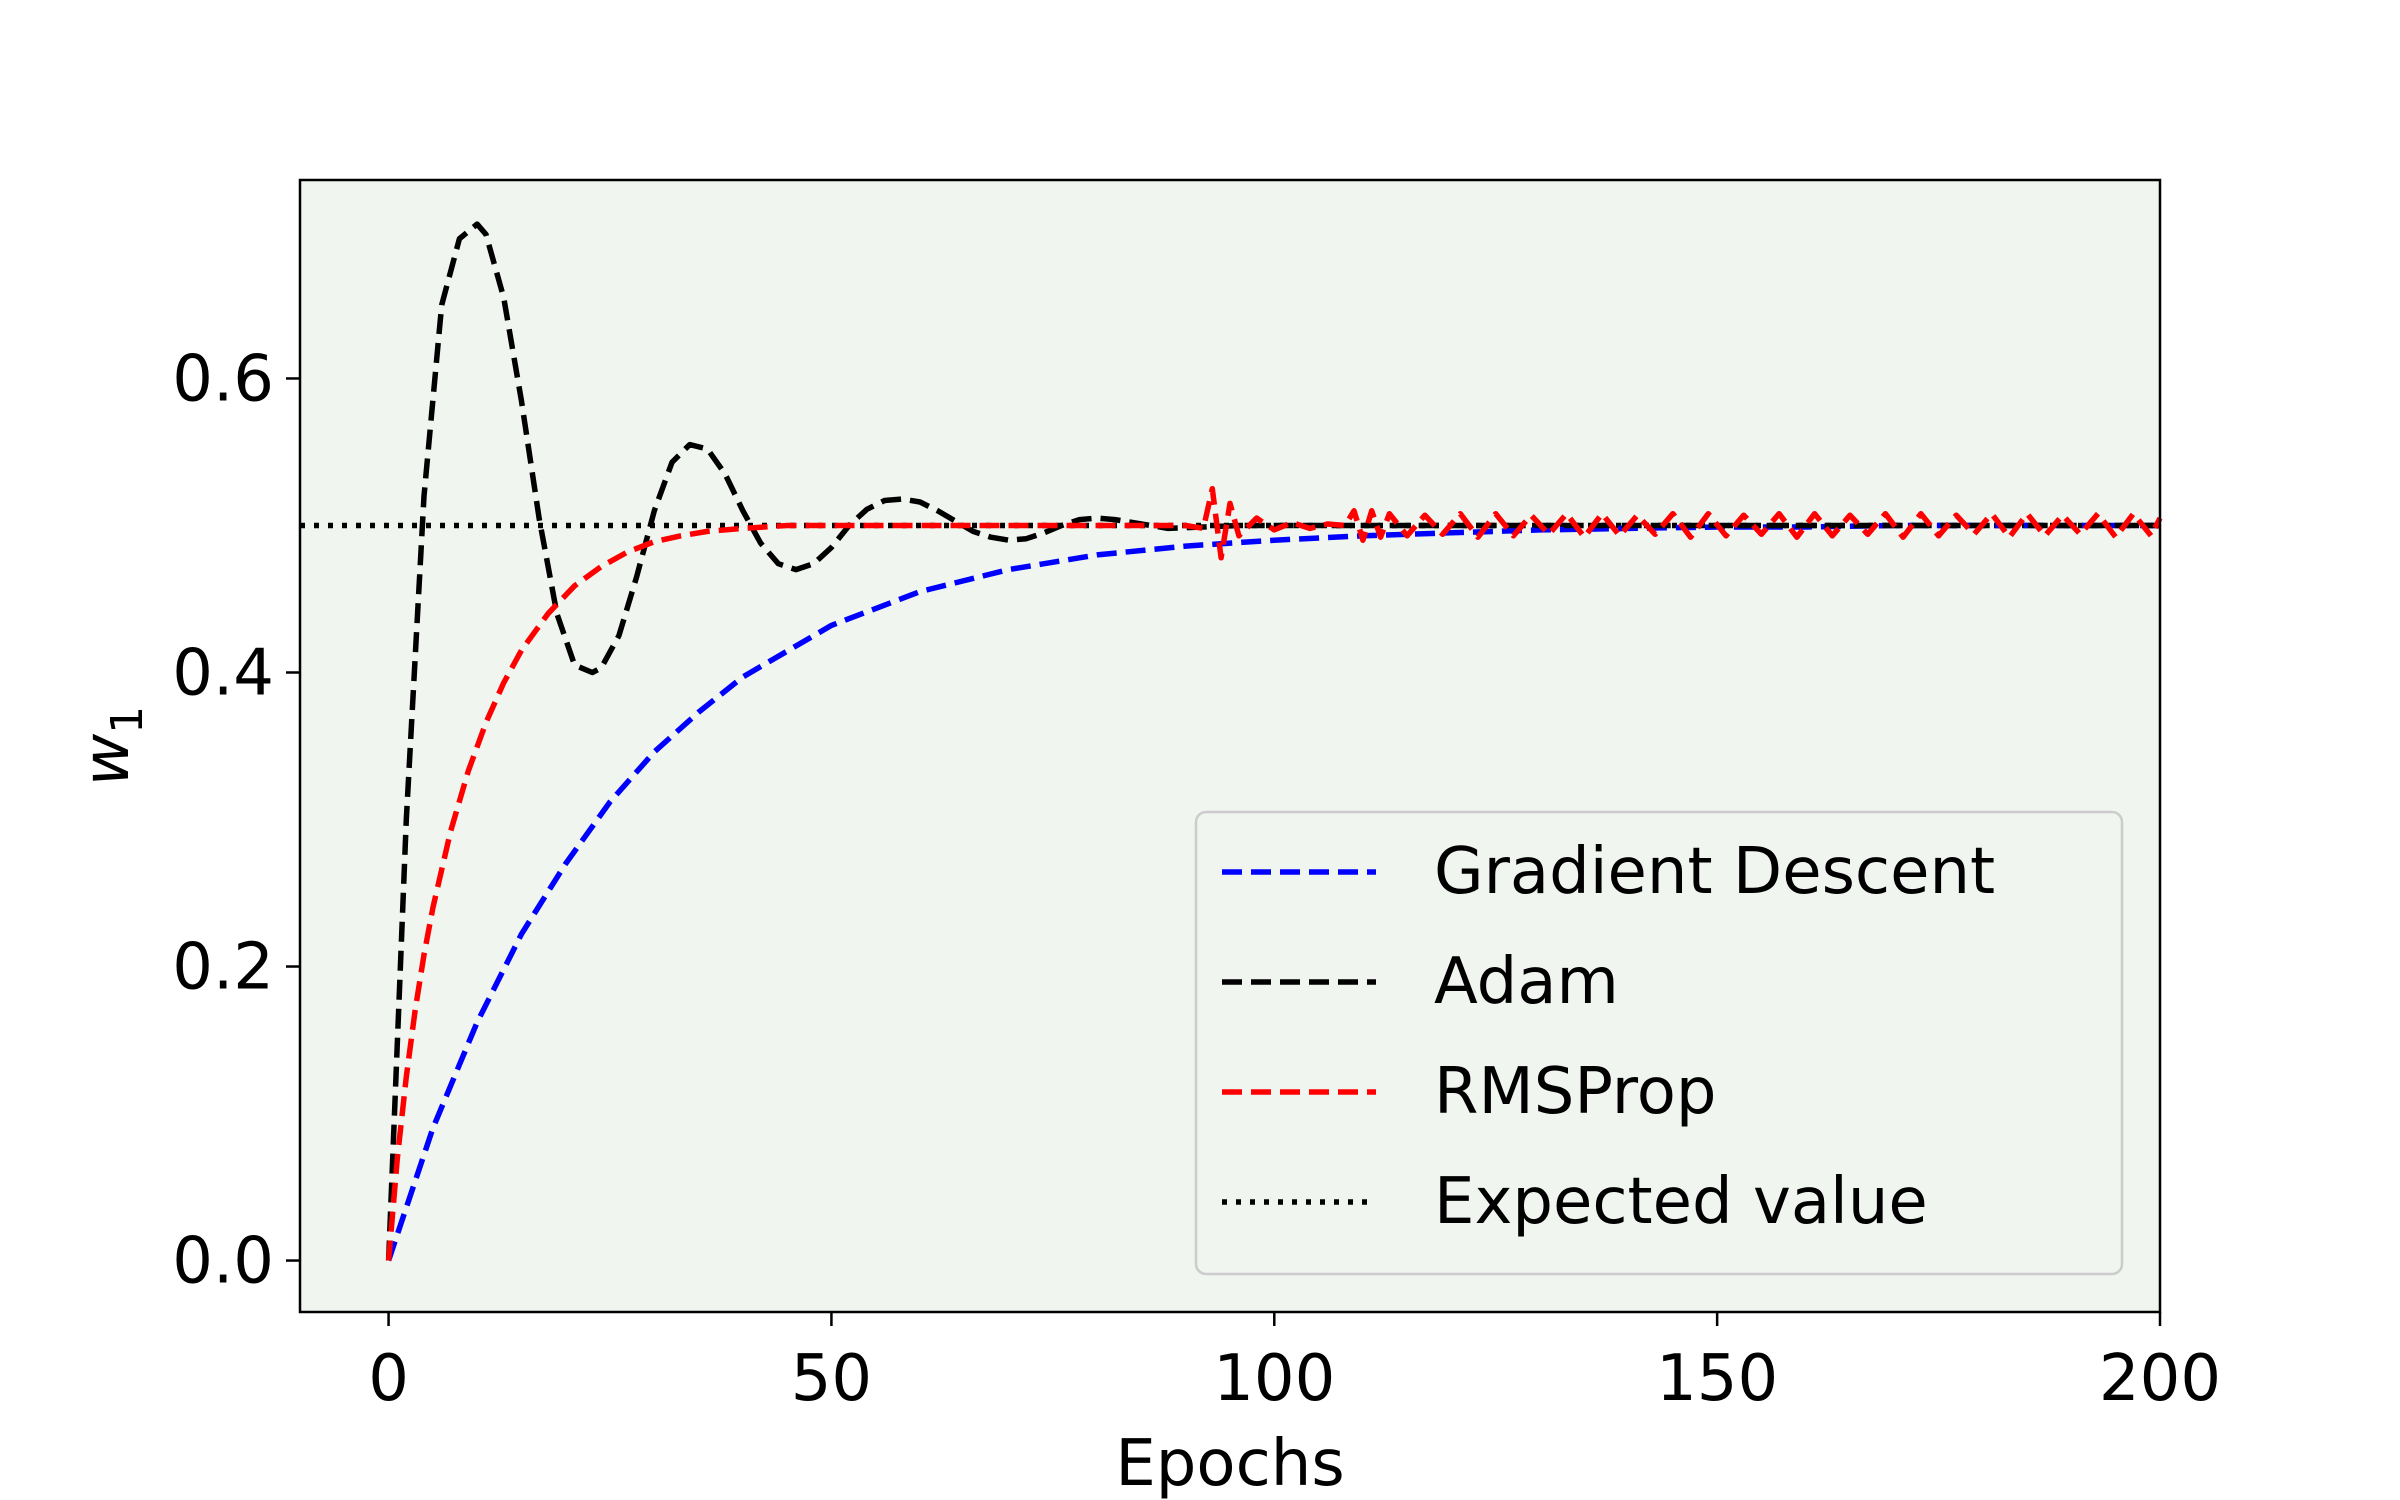 The width and height of the screenshot is (2400, 1500). What do you see at coordinates (223, 1262) in the screenshot?
I see `y-tick-label: 0.0` at bounding box center [223, 1262].